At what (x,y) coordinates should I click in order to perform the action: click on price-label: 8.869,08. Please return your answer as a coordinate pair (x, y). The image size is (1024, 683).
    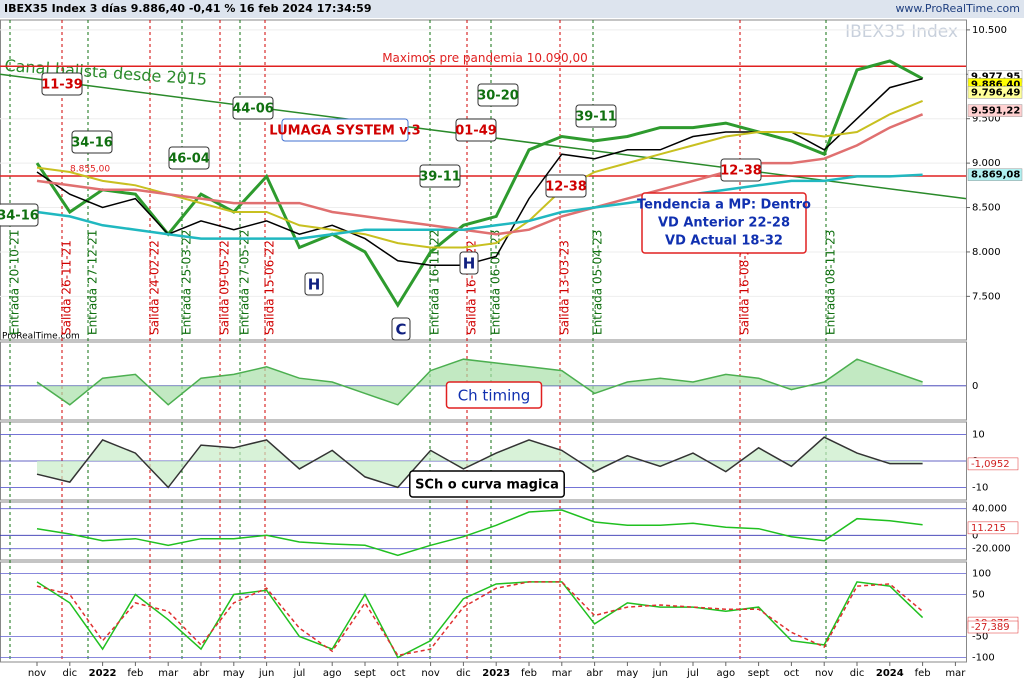
    Looking at the image, I should click on (995, 175).